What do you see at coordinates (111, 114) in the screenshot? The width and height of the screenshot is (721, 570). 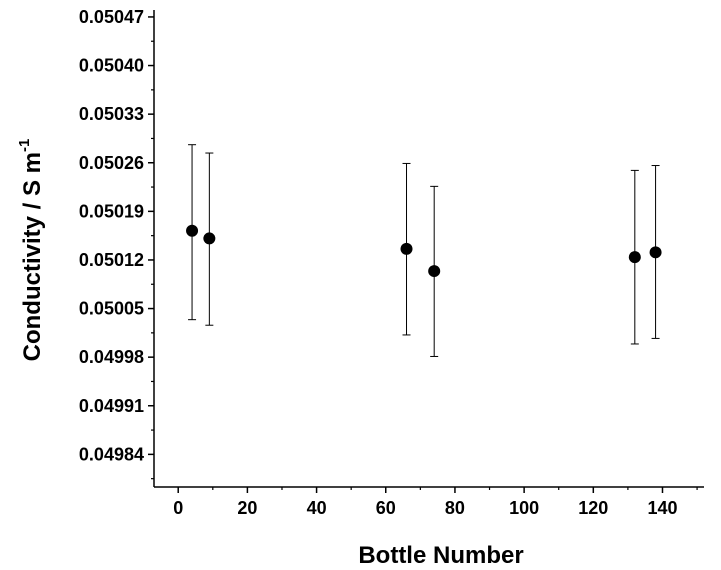 I see `y-tick-label: 0.05033` at bounding box center [111, 114].